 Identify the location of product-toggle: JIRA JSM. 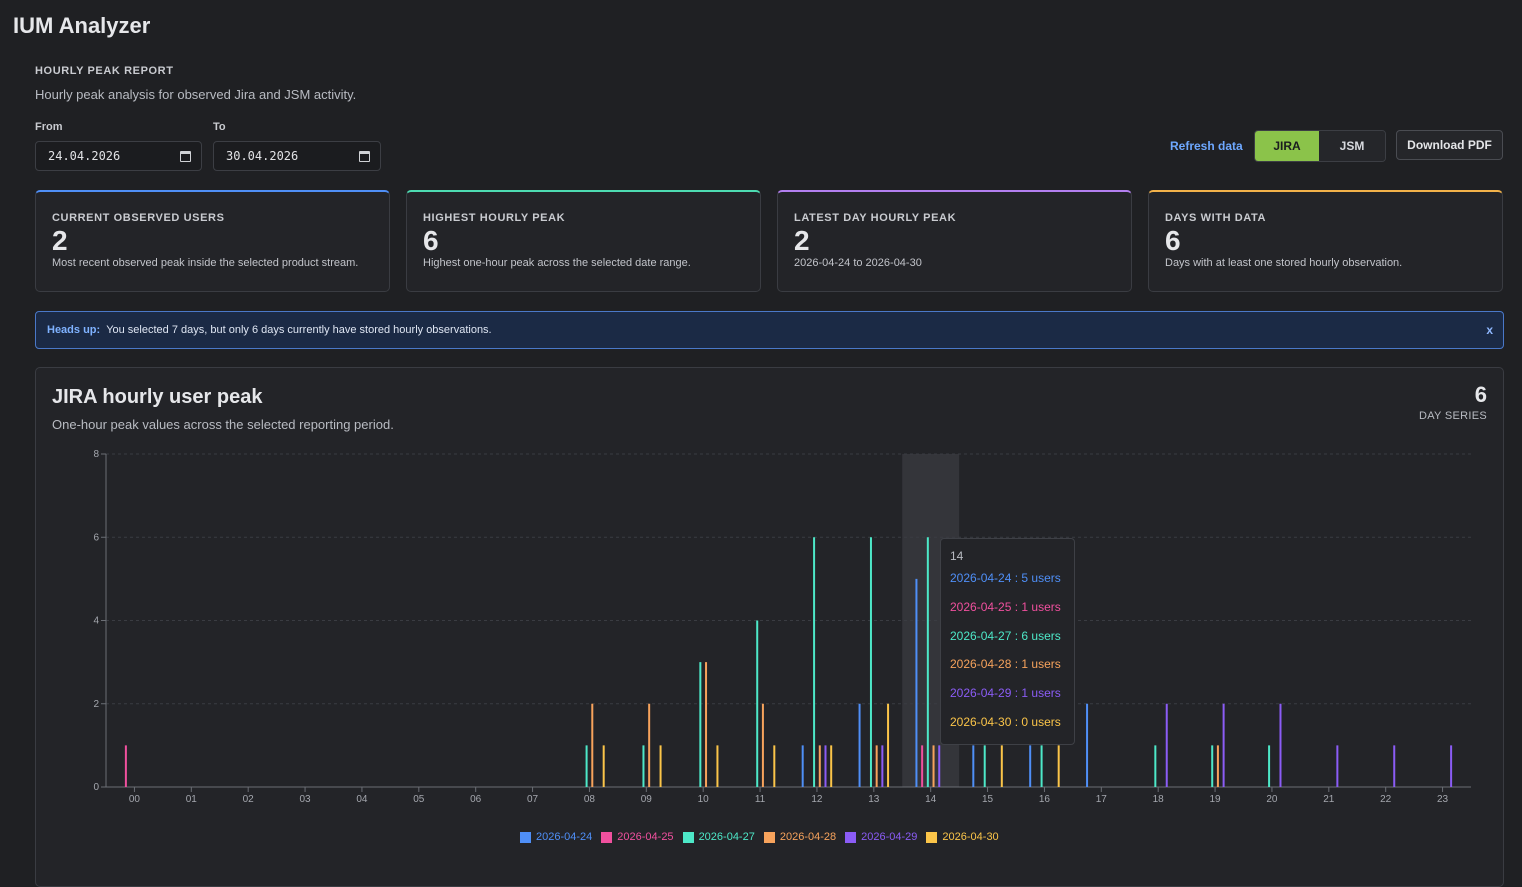
(1320, 146).